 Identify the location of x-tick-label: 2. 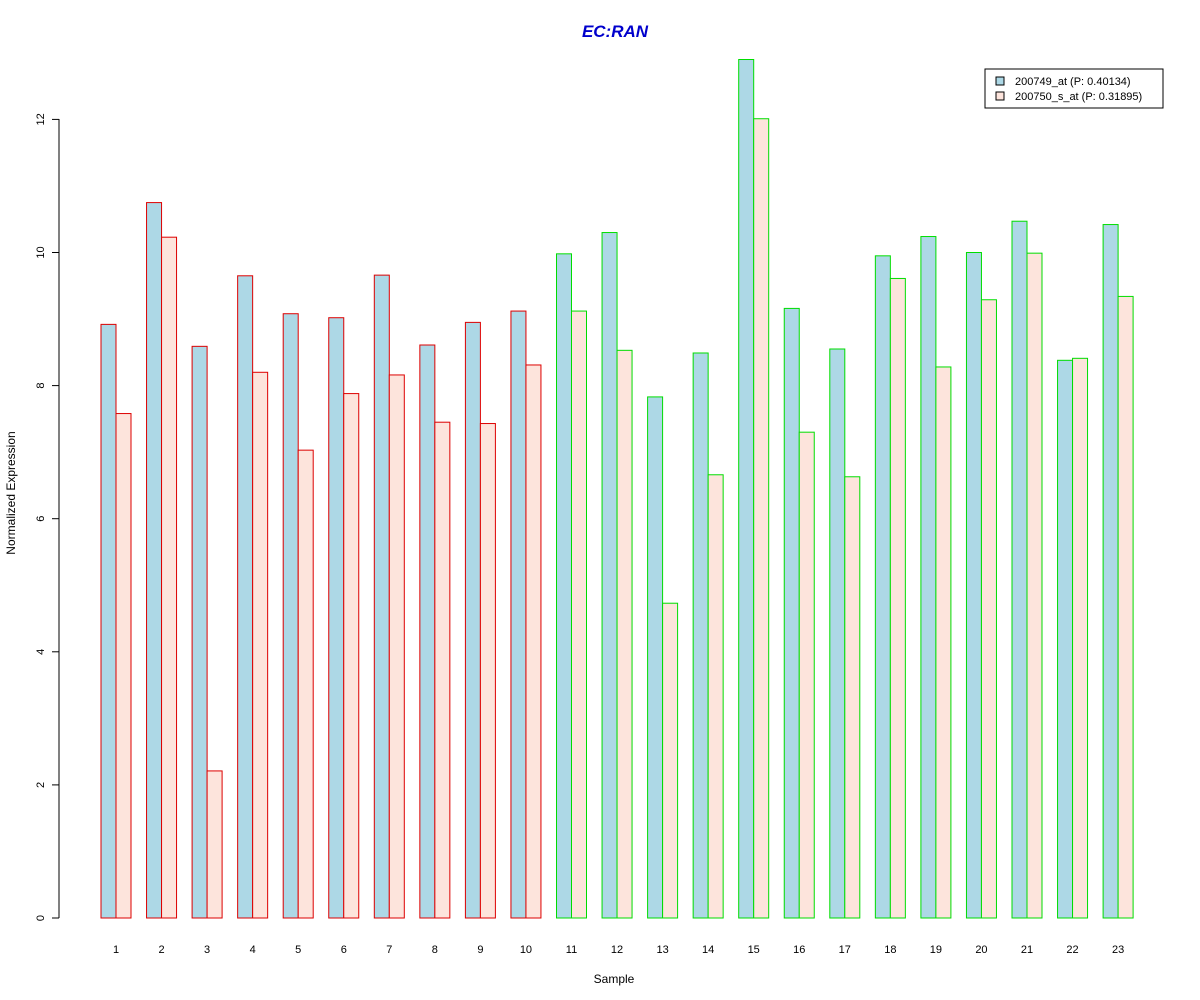
(161, 950).